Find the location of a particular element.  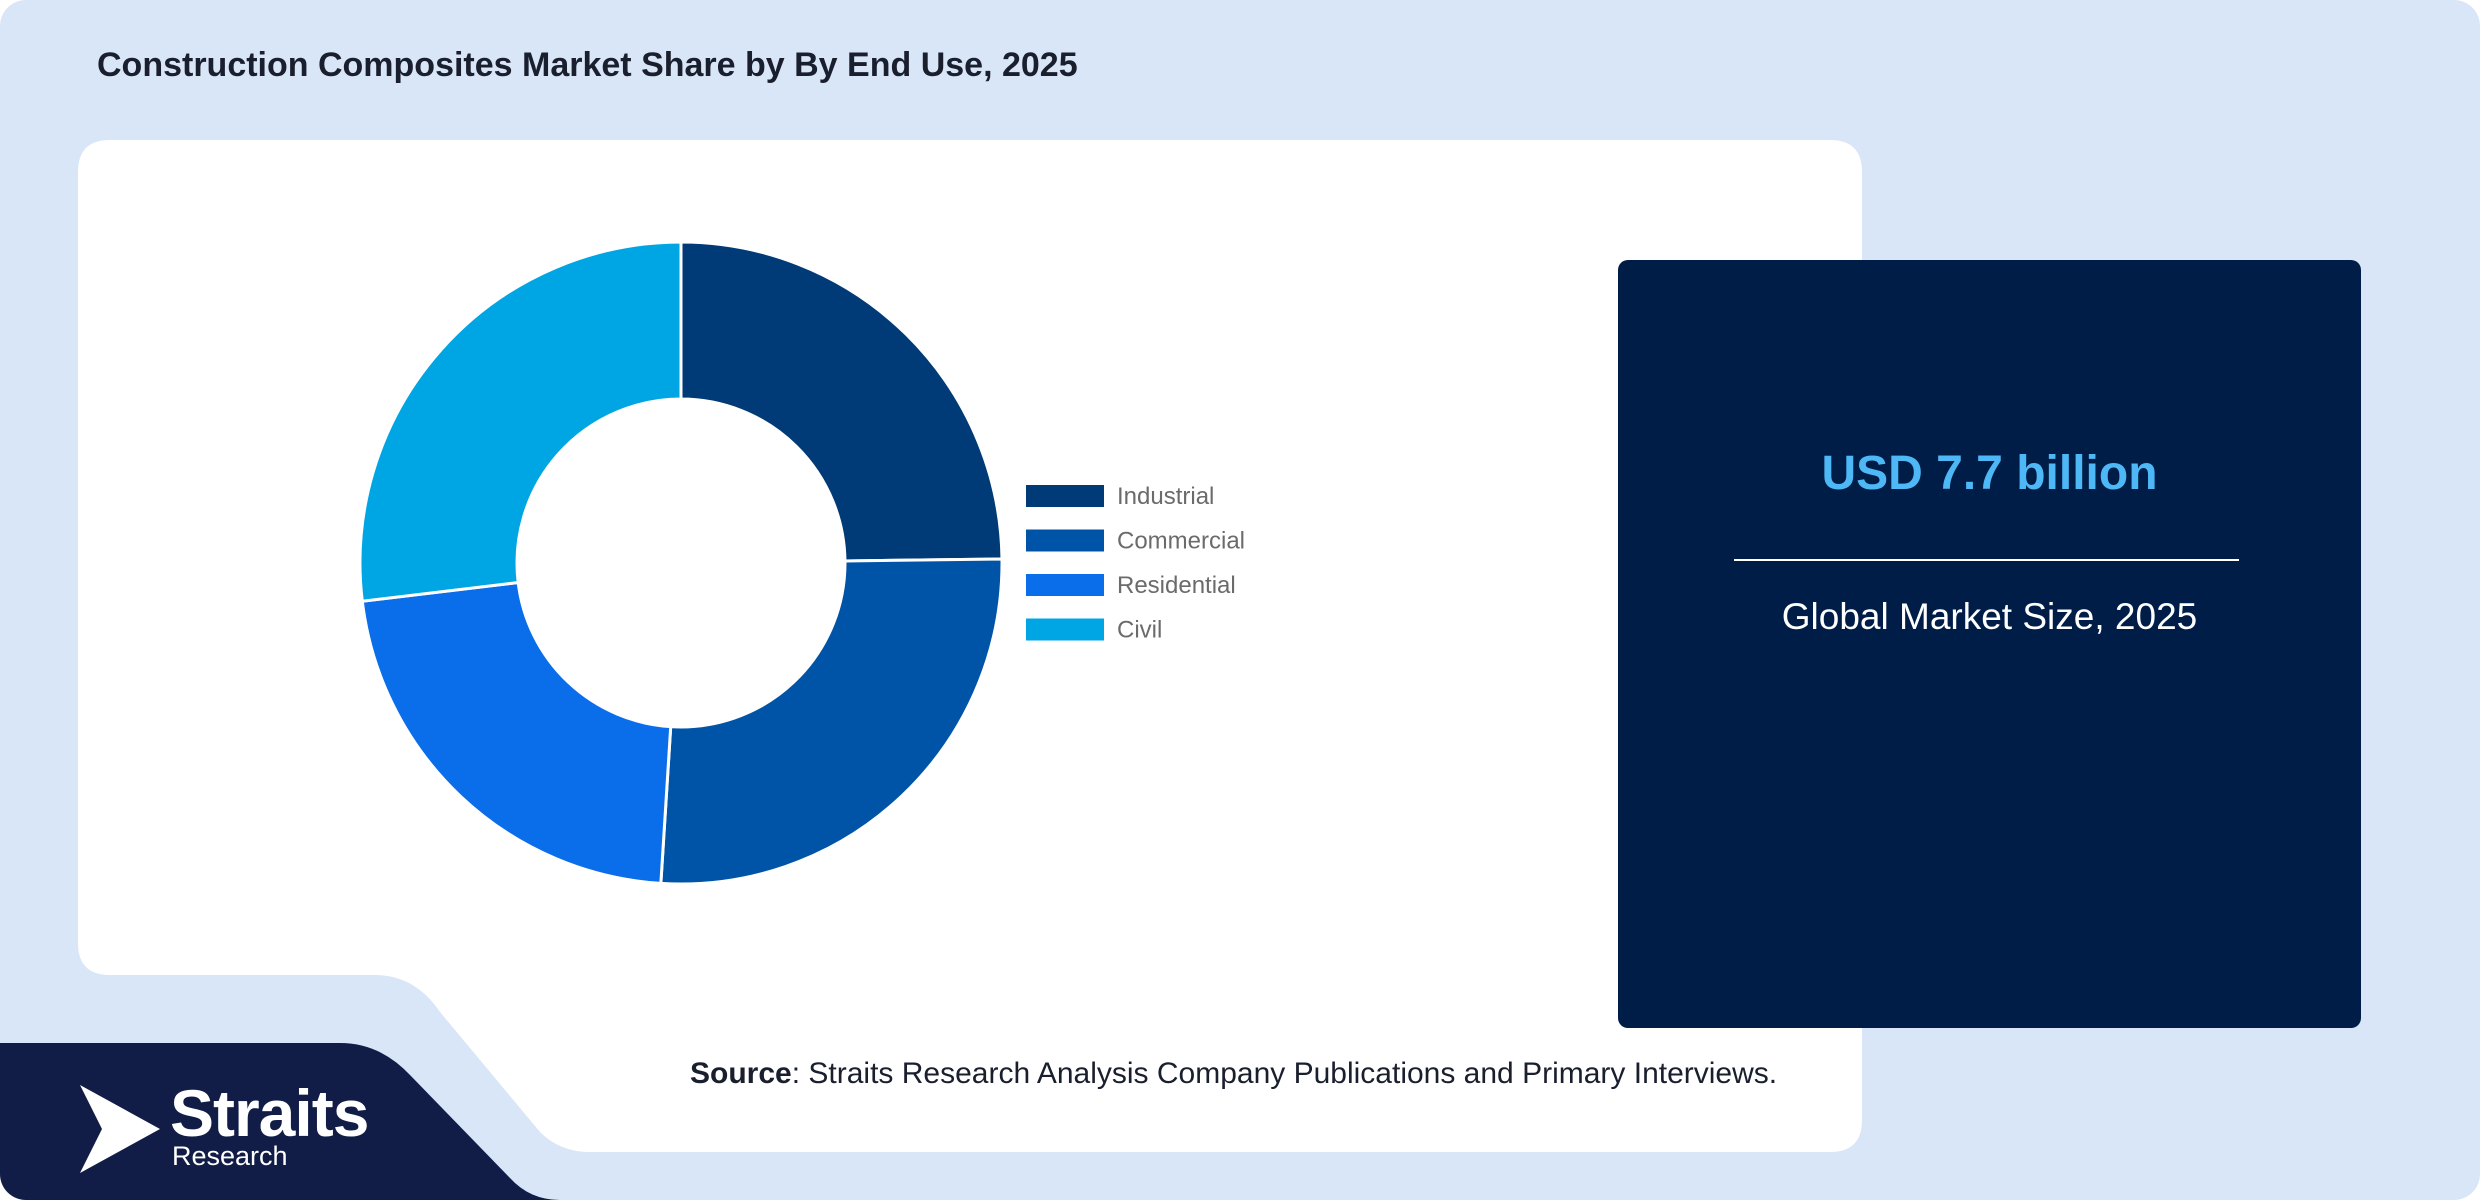

donut-slices is located at coordinates (681, 563).